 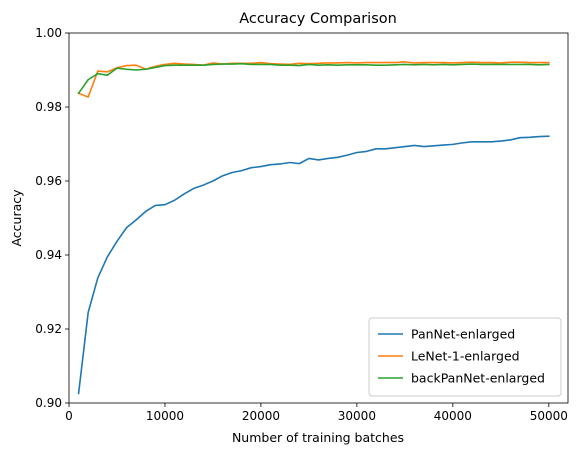 What do you see at coordinates (261, 416) in the screenshot?
I see `x-tick-label: 20000` at bounding box center [261, 416].